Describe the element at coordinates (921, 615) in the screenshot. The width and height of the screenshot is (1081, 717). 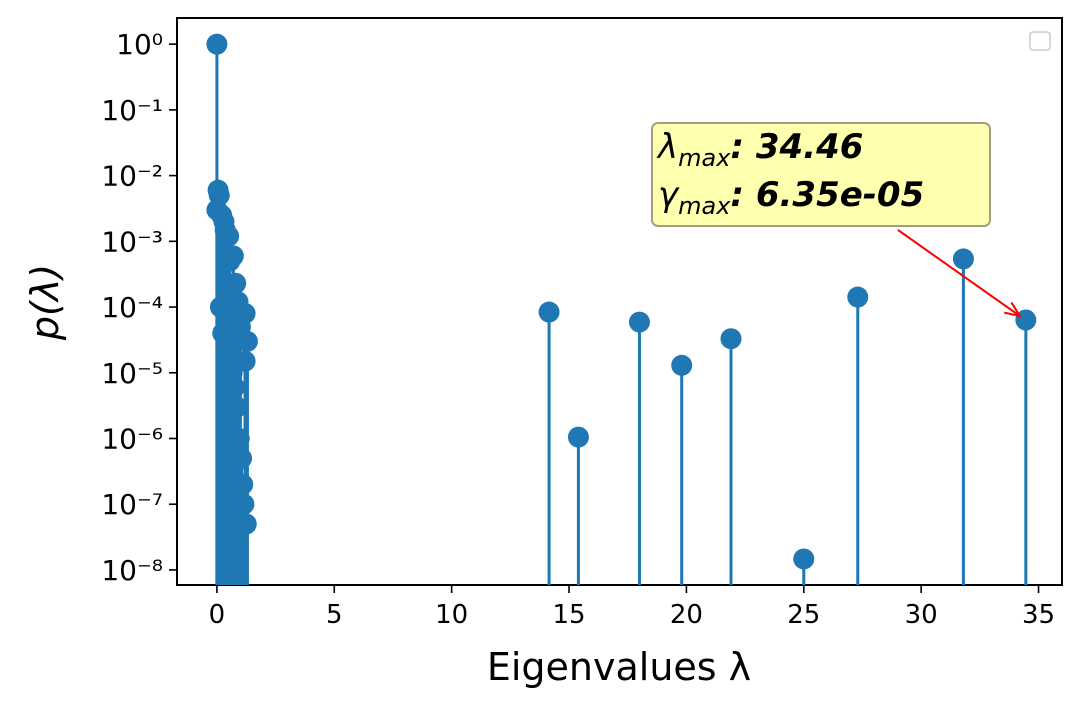
I see `x-tick-label: 30` at that location.